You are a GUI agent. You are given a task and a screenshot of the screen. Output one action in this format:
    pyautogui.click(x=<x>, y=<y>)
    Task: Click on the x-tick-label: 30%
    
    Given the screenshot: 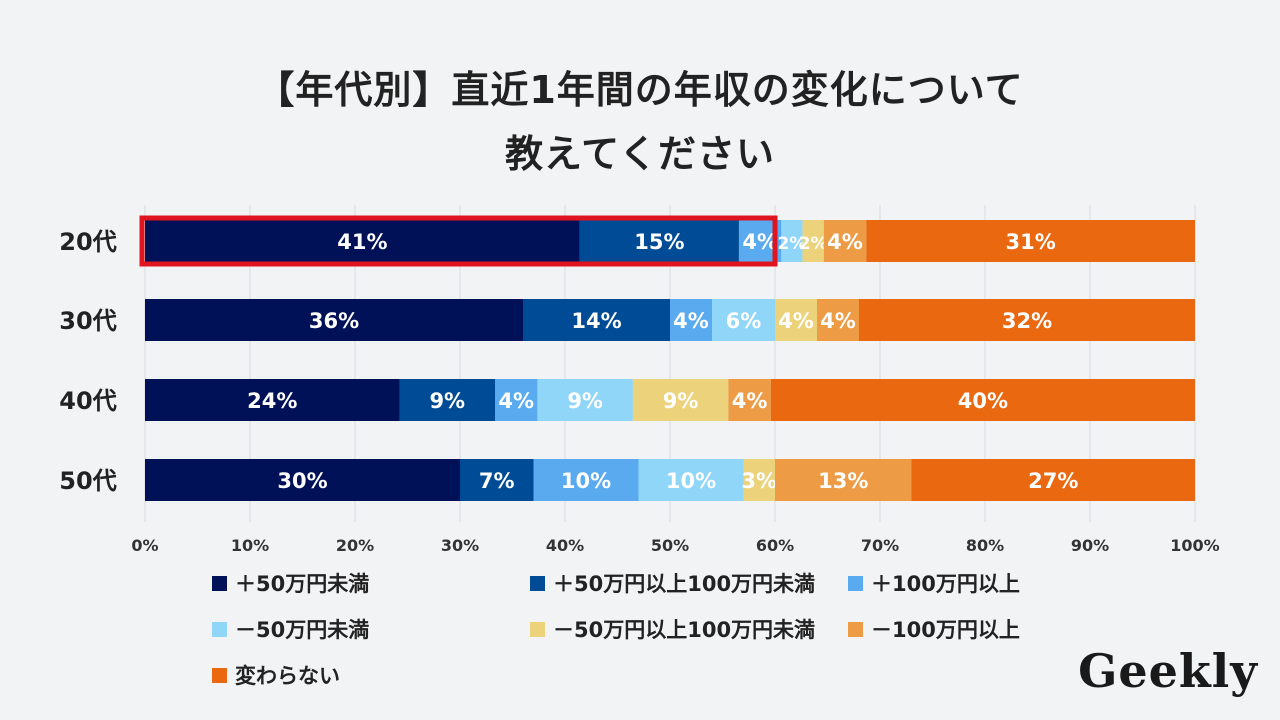 What is the action you would take?
    pyautogui.click(x=460, y=545)
    